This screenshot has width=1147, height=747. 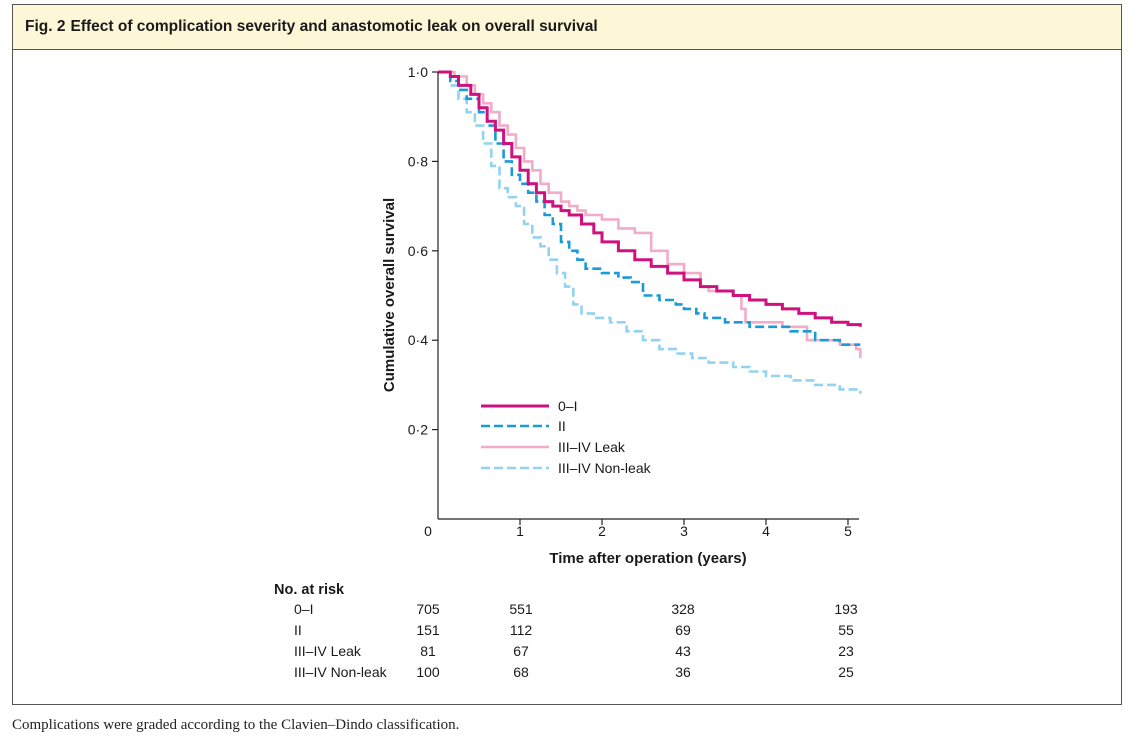 I want to click on legend-label: III–IV Non-leak, so click(x=605, y=468).